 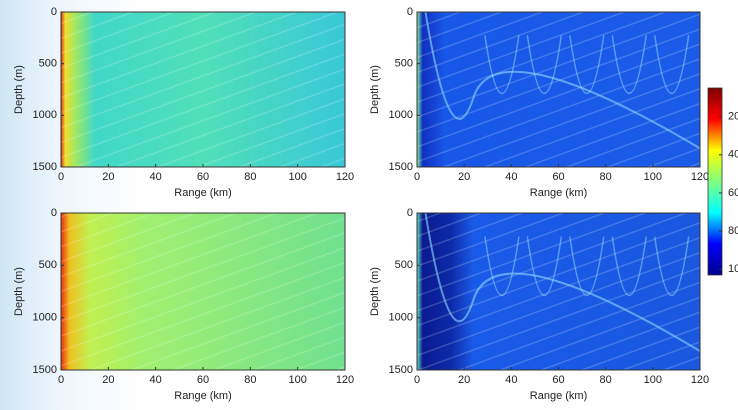 What do you see at coordinates (733, 269) in the screenshot?
I see `colorbar-tick-label: 100` at bounding box center [733, 269].